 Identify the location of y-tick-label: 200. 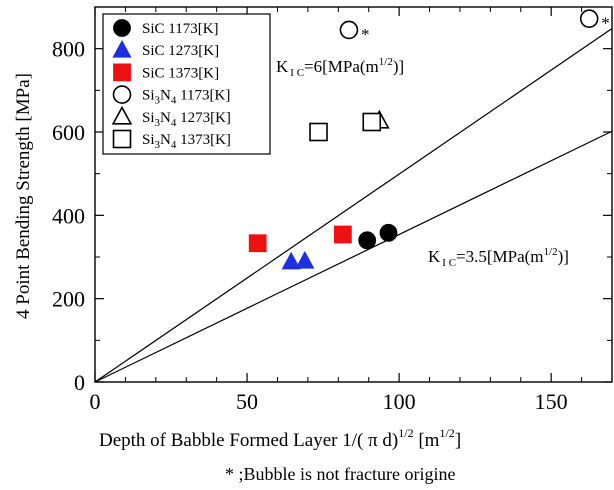
(68, 299).